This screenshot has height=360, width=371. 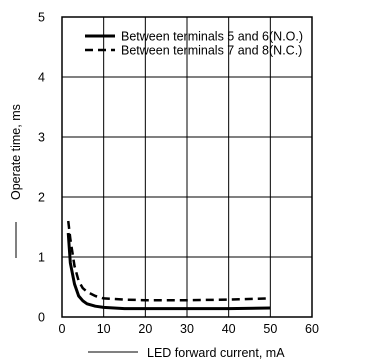 What do you see at coordinates (212, 37) in the screenshot?
I see `legend-label-no: Between terminals 5 and 6(N.O.)` at bounding box center [212, 37].